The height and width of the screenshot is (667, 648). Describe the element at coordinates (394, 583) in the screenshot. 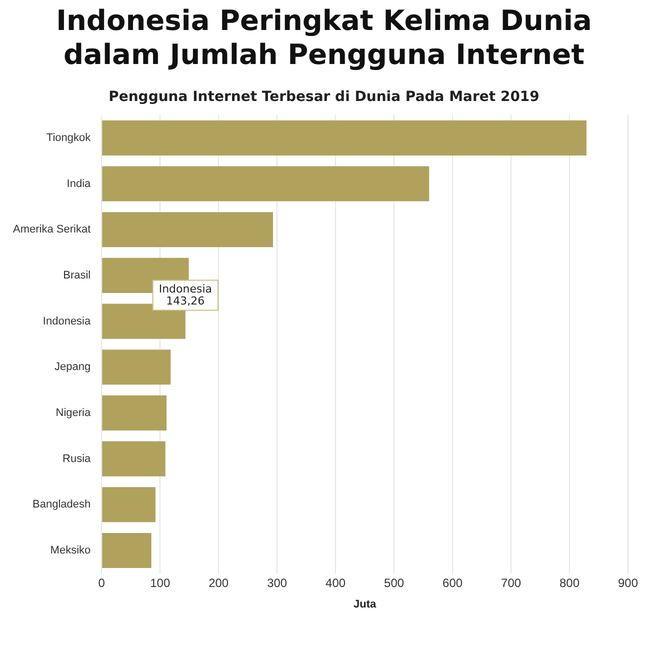

I see `x-tick-label: 500` at that location.